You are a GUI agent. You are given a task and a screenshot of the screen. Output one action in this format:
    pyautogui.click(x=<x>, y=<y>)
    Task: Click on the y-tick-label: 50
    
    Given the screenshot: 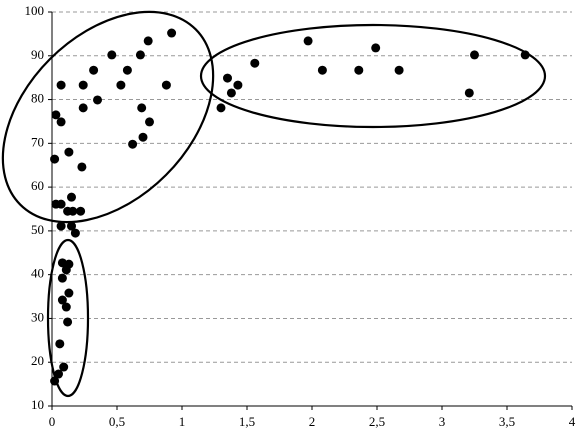 What is the action you would take?
    pyautogui.click(x=37, y=229)
    